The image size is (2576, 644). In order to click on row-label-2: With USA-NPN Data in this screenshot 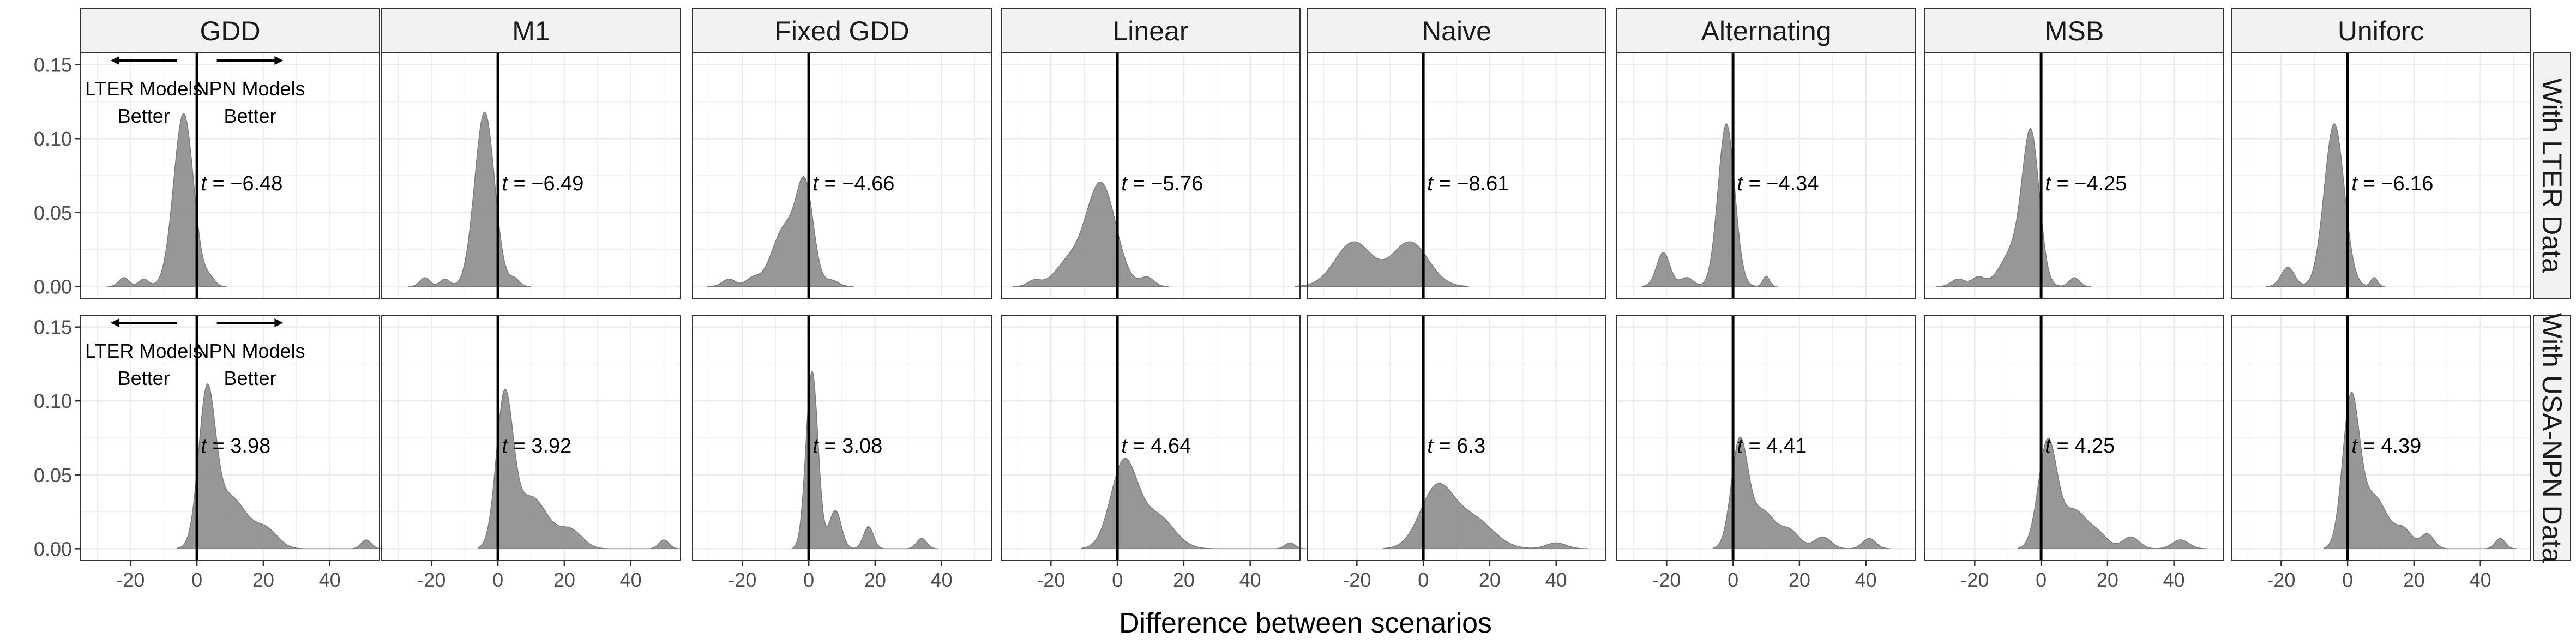, I will do `click(2552, 438)`.